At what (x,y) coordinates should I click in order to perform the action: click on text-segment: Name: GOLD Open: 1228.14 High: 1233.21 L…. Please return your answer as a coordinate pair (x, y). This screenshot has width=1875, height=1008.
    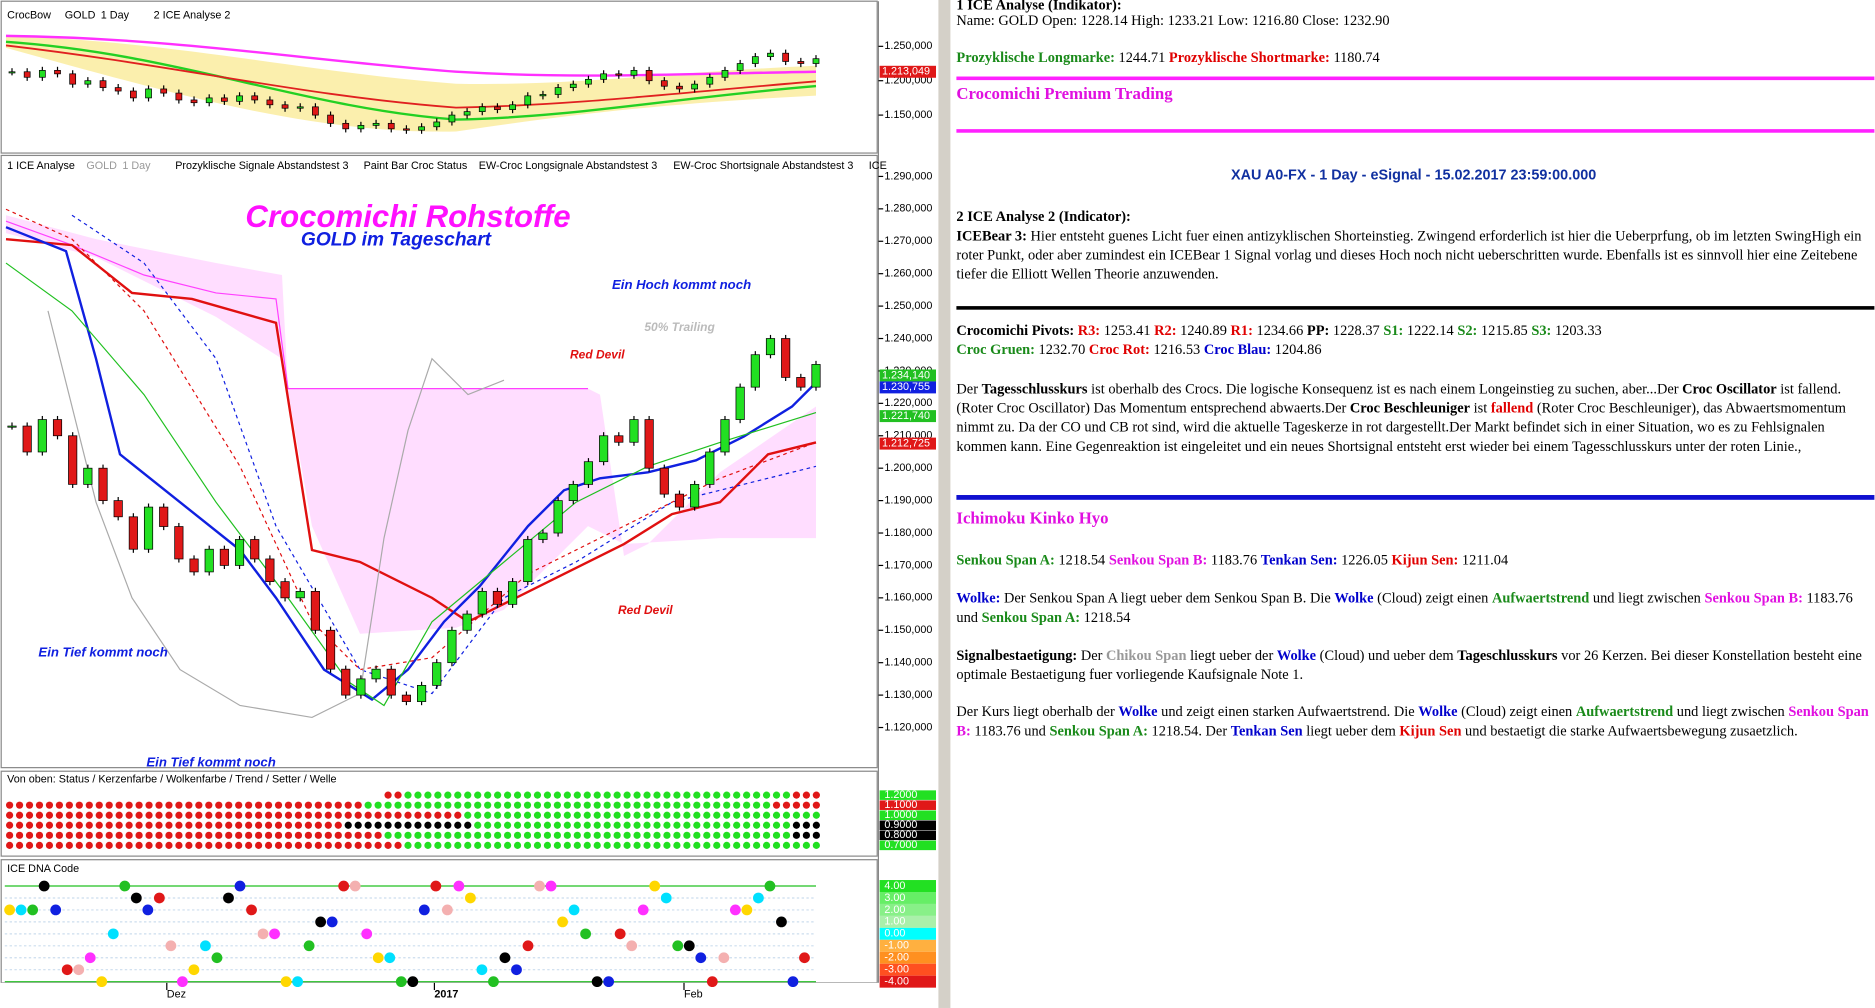
    Looking at the image, I should click on (1173, 20).